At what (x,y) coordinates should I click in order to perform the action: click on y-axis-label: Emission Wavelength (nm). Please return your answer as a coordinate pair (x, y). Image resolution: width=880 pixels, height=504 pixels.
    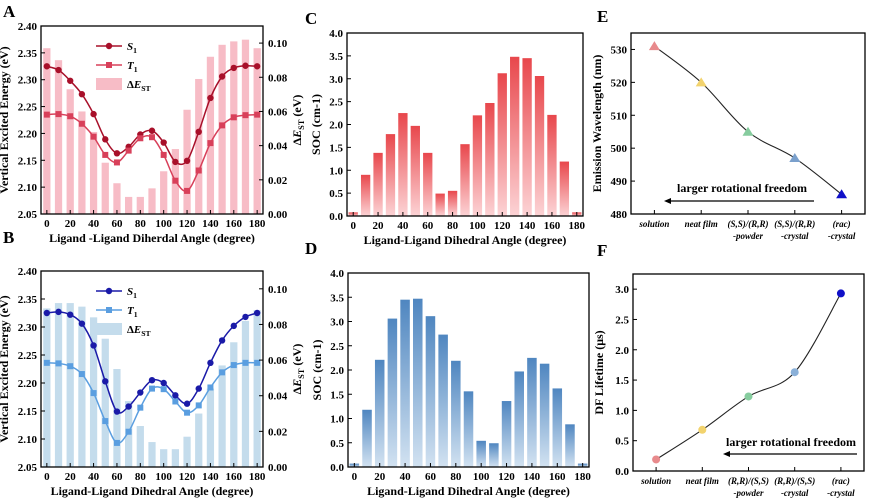
    Looking at the image, I should click on (597, 124).